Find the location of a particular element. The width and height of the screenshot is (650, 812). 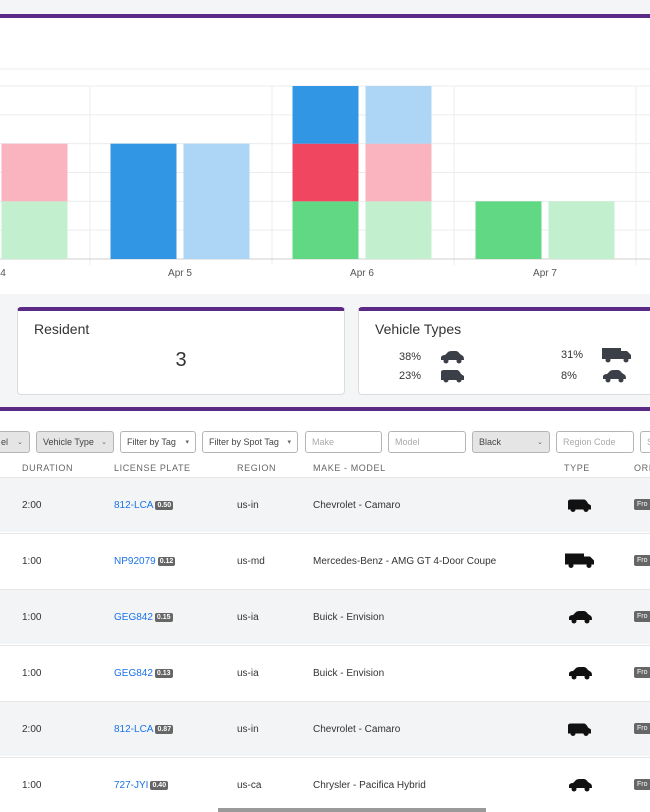

resident-card: Resident 3 is located at coordinates (181, 351).